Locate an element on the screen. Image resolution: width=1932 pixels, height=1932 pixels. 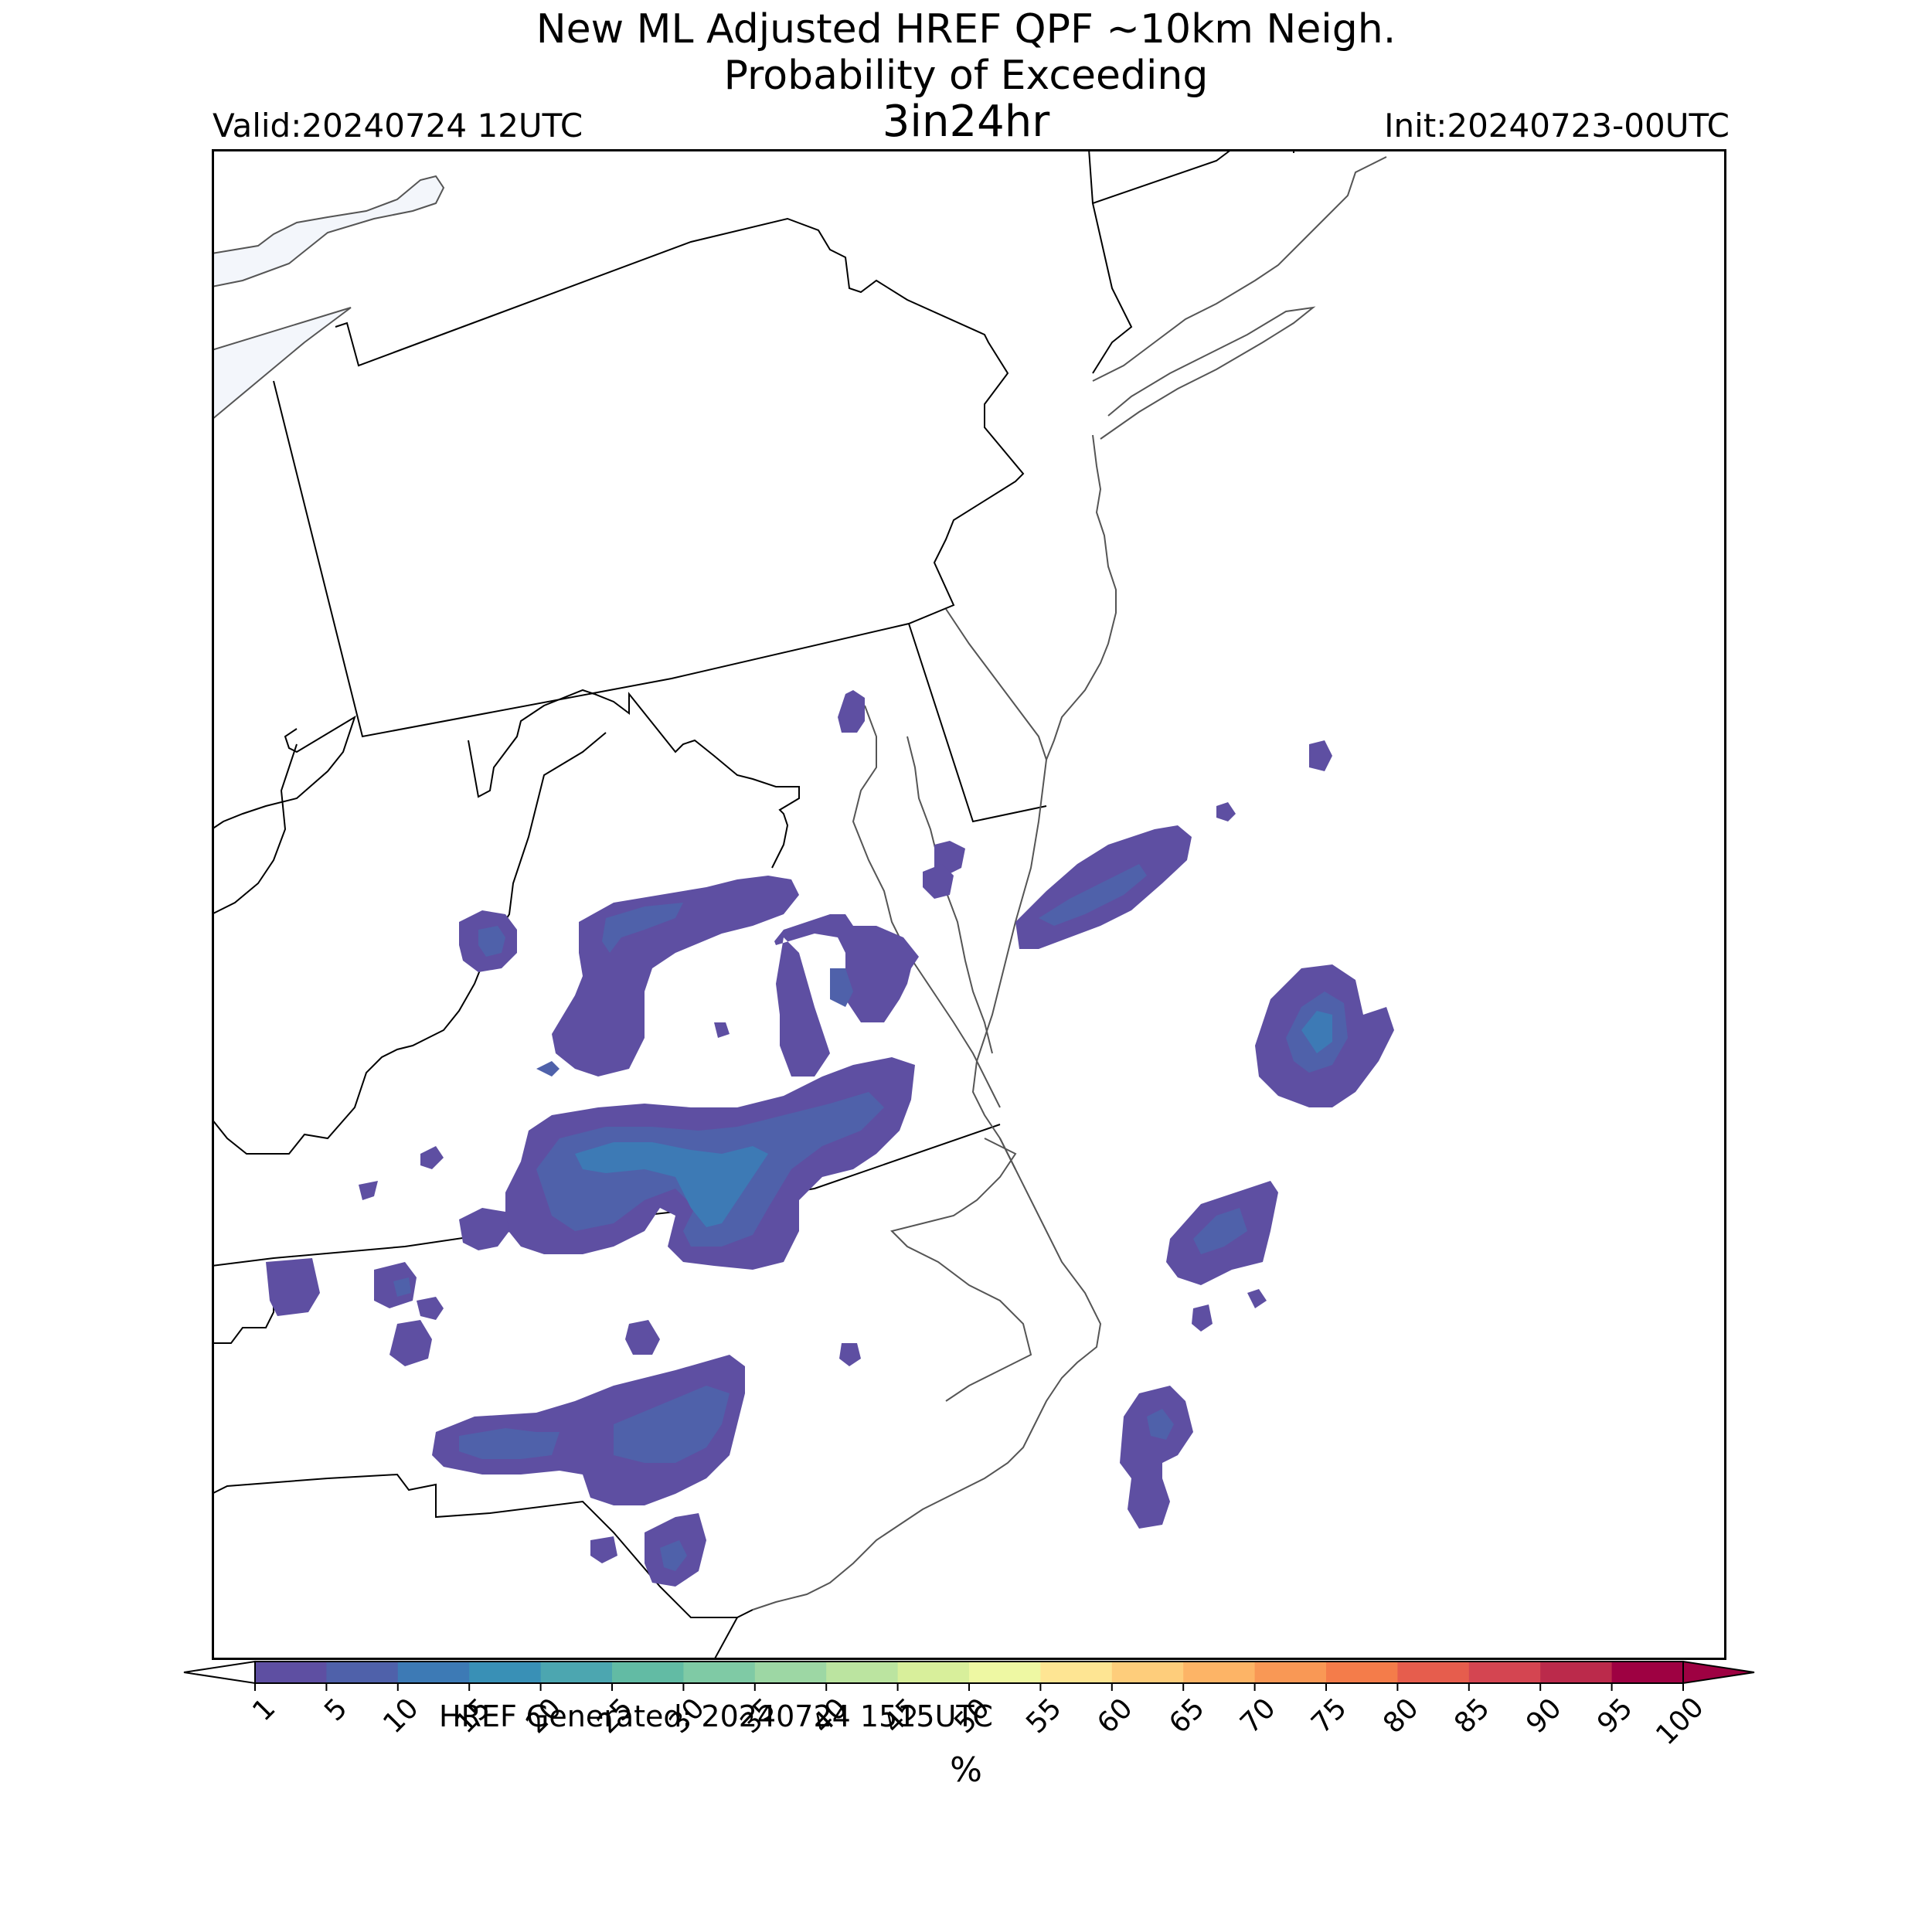
long-island is located at coordinates (1208, 373).